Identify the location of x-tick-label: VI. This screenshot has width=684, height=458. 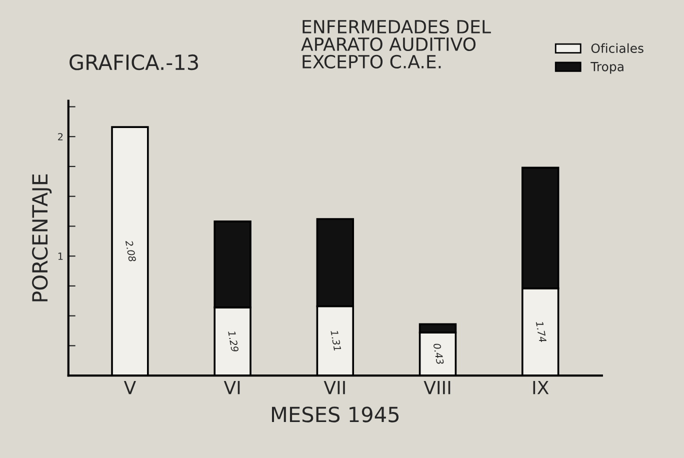
(232, 387).